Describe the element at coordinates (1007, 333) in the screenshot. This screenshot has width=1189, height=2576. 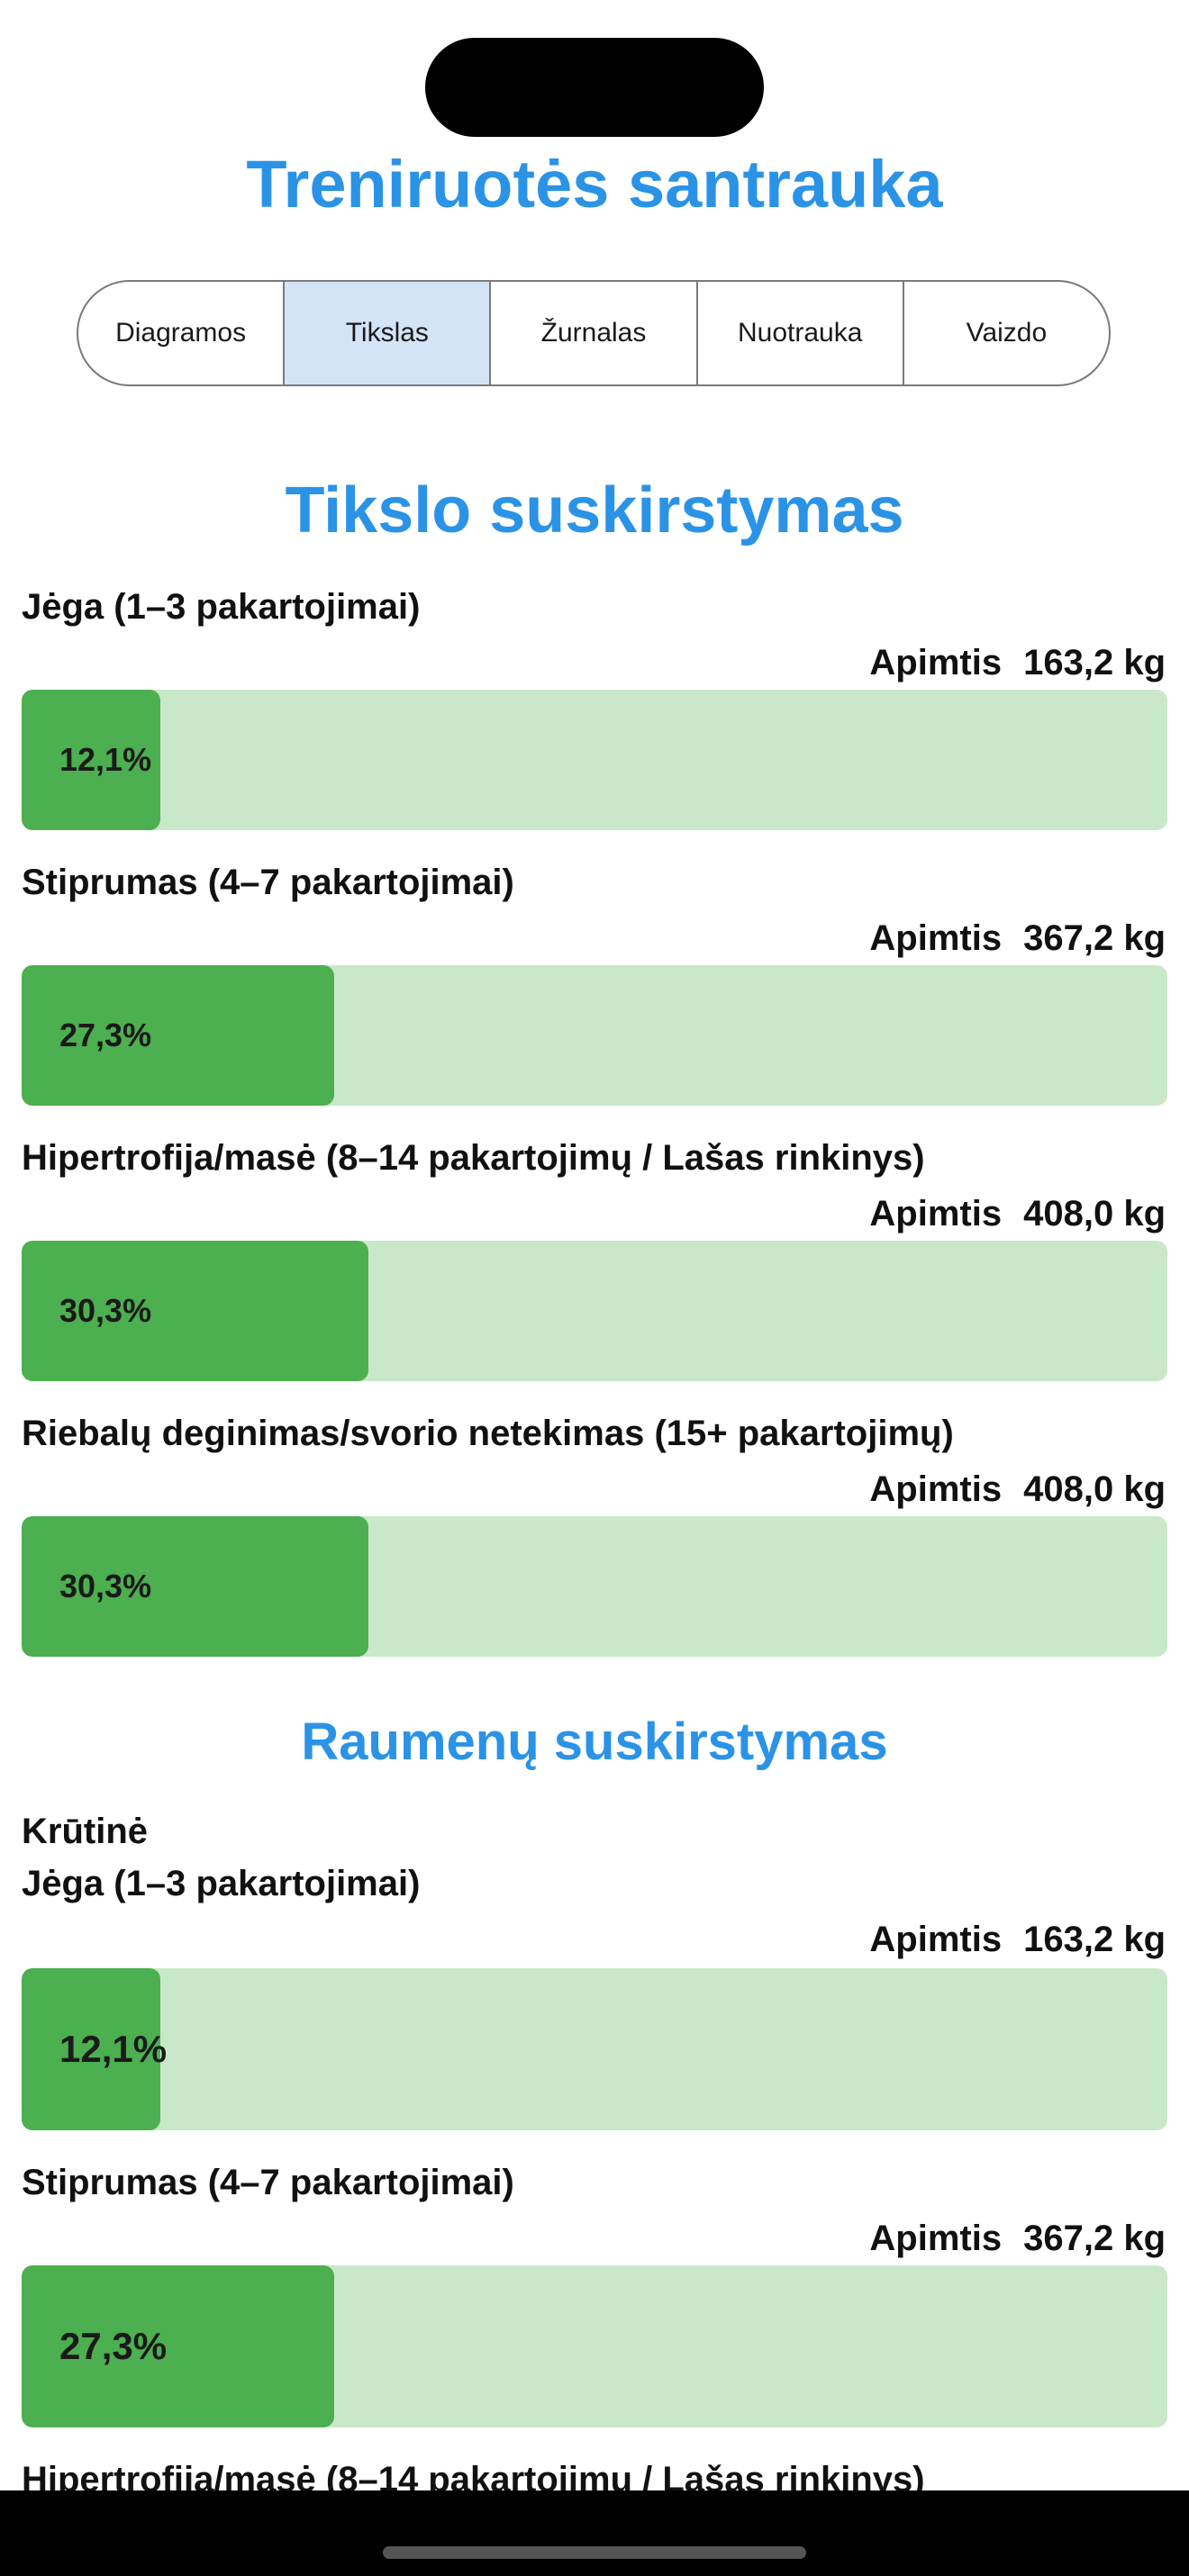
I see `tab-vaizdo: Vaizdo` at that location.